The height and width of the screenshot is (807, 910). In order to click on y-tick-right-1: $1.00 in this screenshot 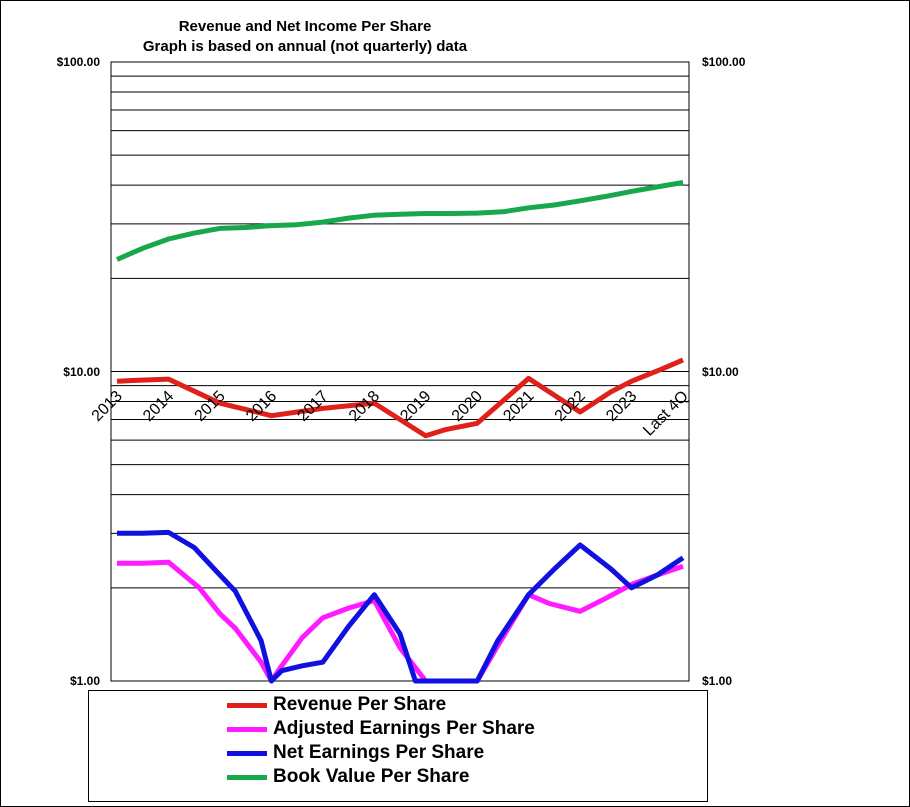, I will do `click(717, 681)`.